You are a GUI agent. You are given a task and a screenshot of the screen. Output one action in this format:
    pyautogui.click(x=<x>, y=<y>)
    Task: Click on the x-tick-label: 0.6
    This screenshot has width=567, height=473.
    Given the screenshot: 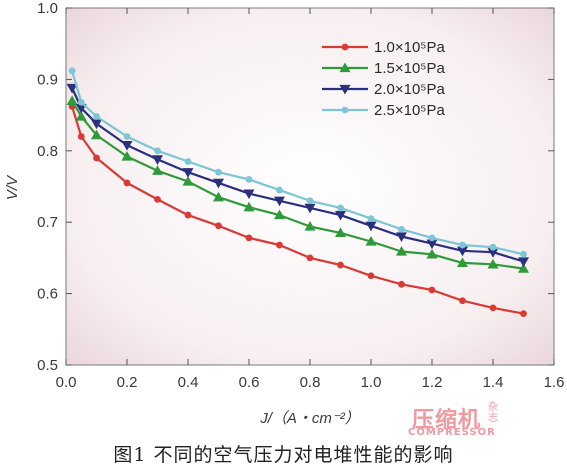 What is the action you would take?
    pyautogui.click(x=249, y=382)
    